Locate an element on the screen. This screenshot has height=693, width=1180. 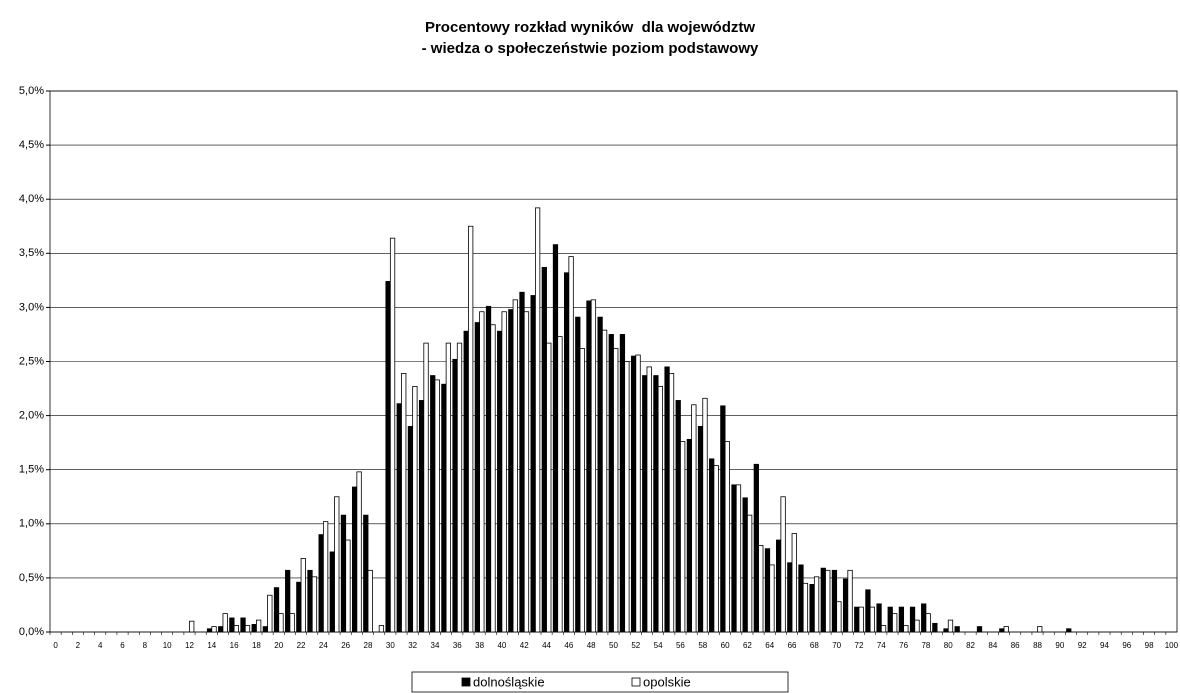
x-tick-label: 48 is located at coordinates (591, 645).